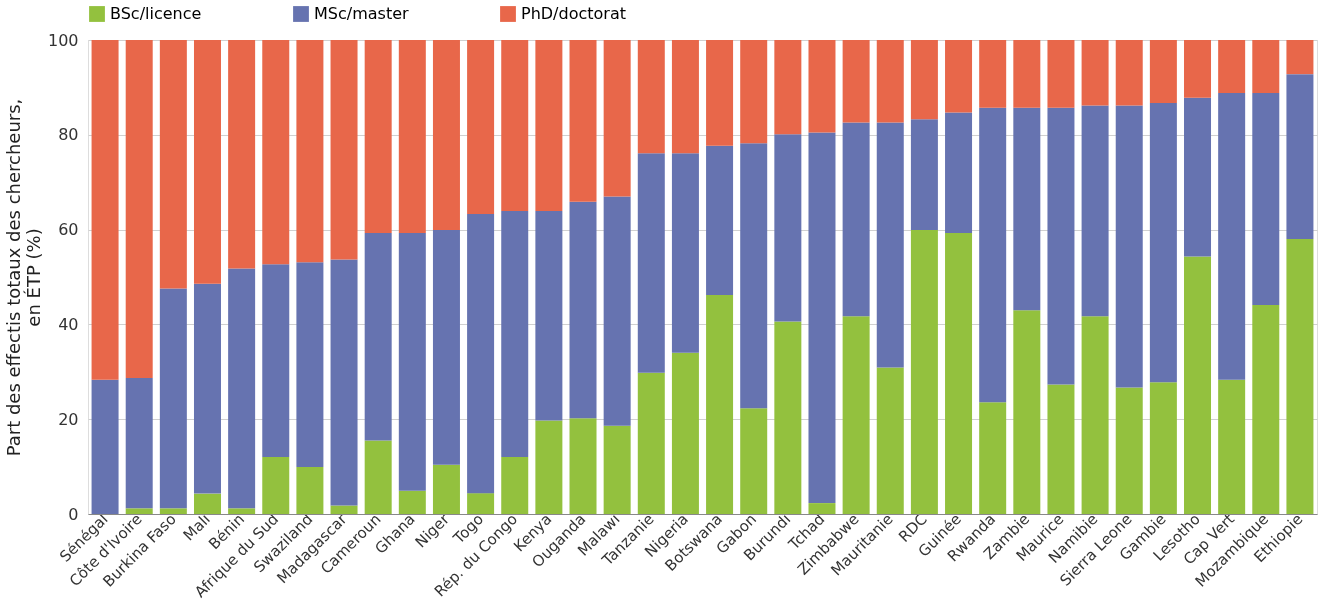  What do you see at coordinates (361, 13) in the screenshot?
I see `legend-label: MSc/master` at bounding box center [361, 13].